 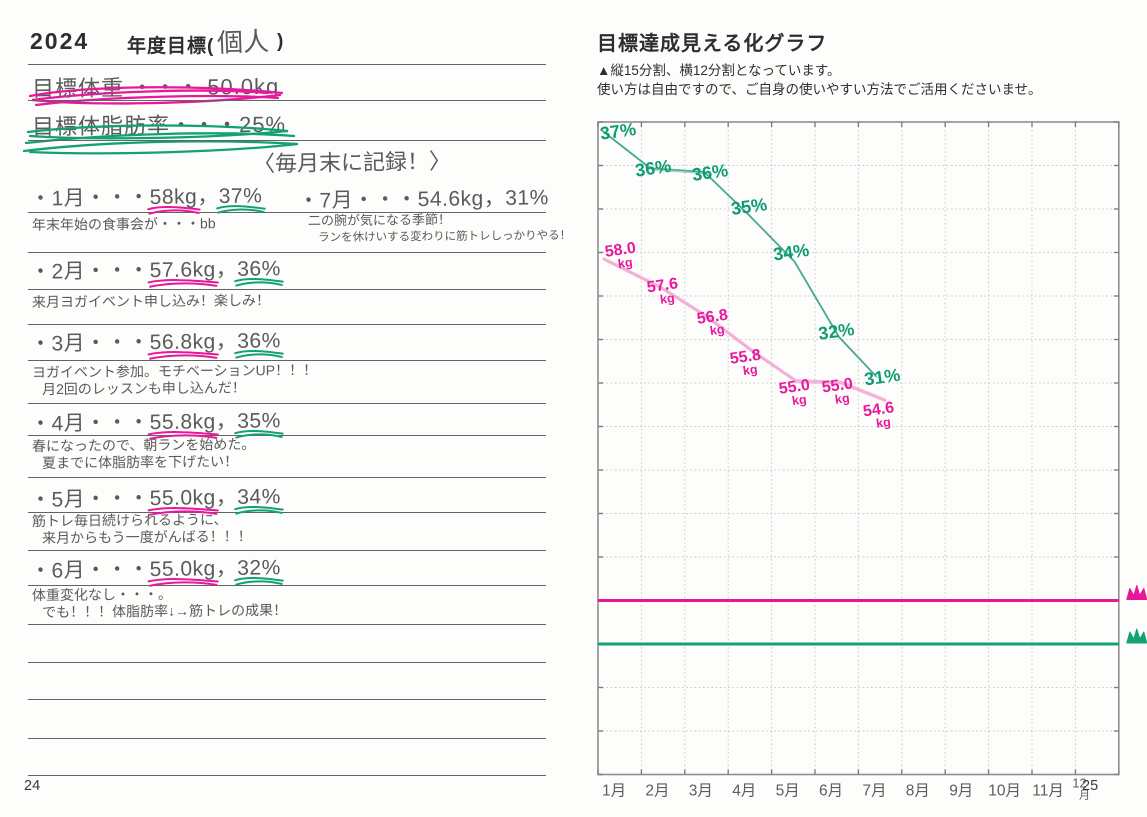 I want to click on entry-values-3: ・3月・・・56.8kg ，36%, so click(x=155, y=340).